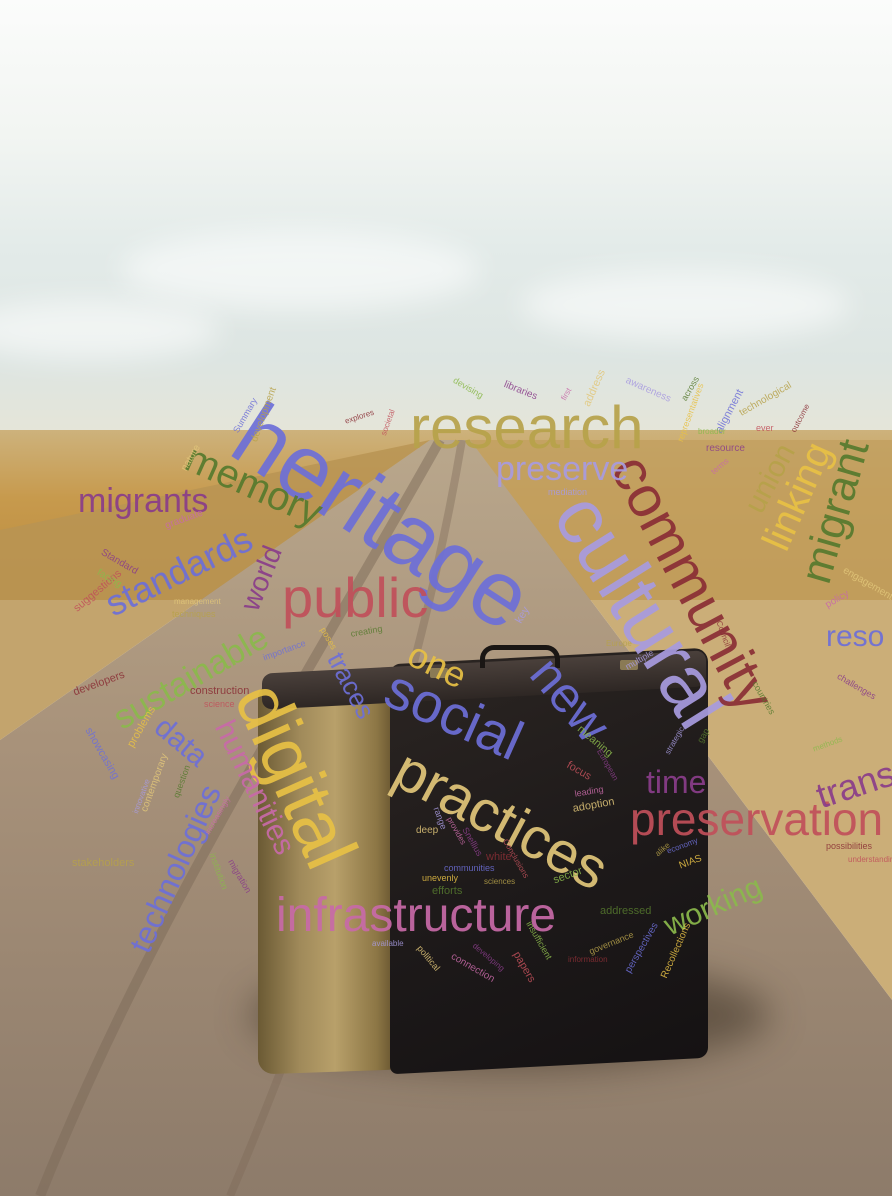 Image resolution: width=892 pixels, height=1196 pixels. What do you see at coordinates (870, 859) in the screenshot?
I see `cloud-word-small: understanding` at bounding box center [870, 859].